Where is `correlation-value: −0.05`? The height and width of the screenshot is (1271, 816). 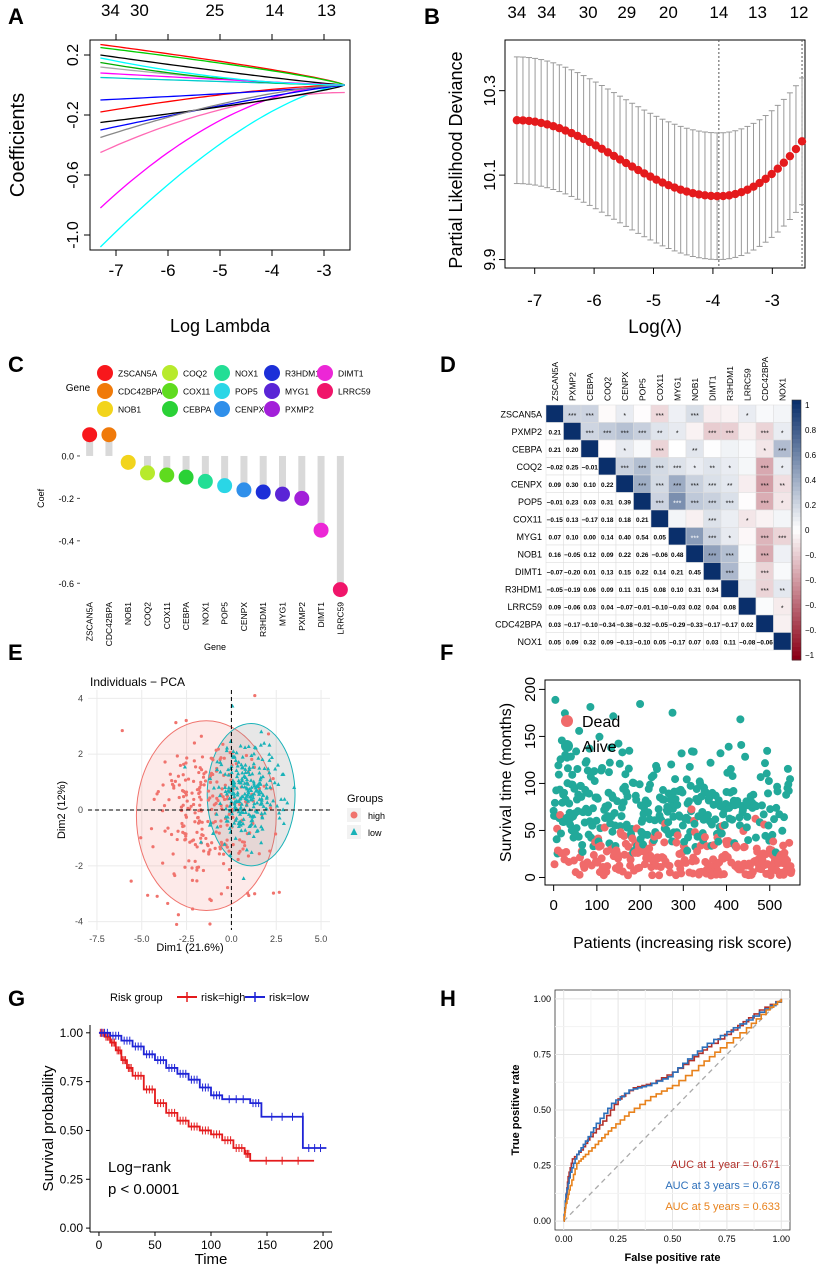 correlation-value: −0.05 is located at coordinates (572, 555).